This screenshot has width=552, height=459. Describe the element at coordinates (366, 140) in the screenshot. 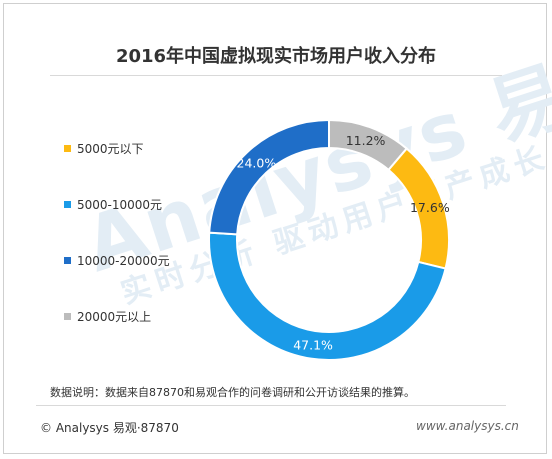

I see `slice-label: 11.2%` at that location.